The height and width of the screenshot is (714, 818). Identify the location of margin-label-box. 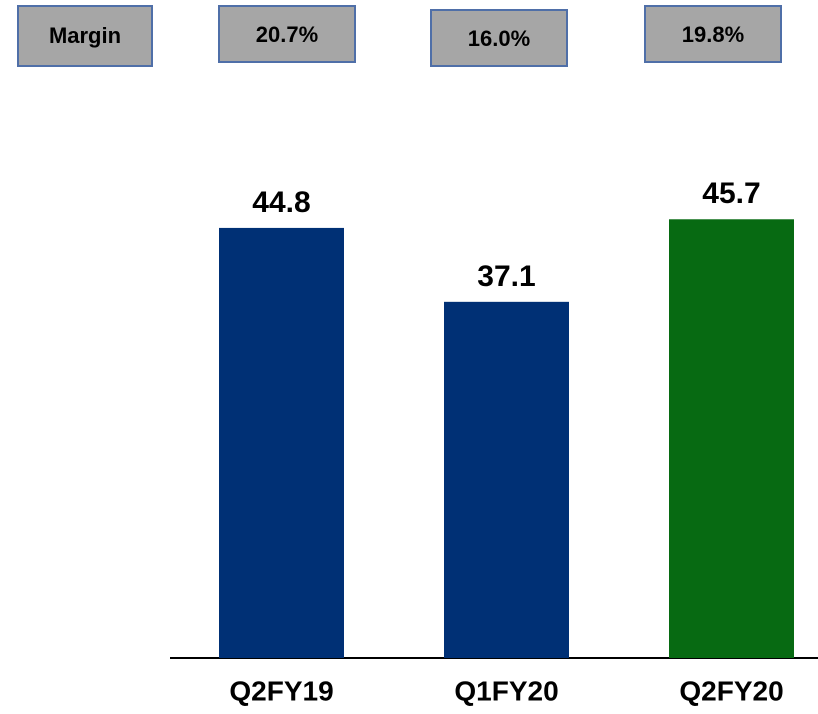
(85, 36).